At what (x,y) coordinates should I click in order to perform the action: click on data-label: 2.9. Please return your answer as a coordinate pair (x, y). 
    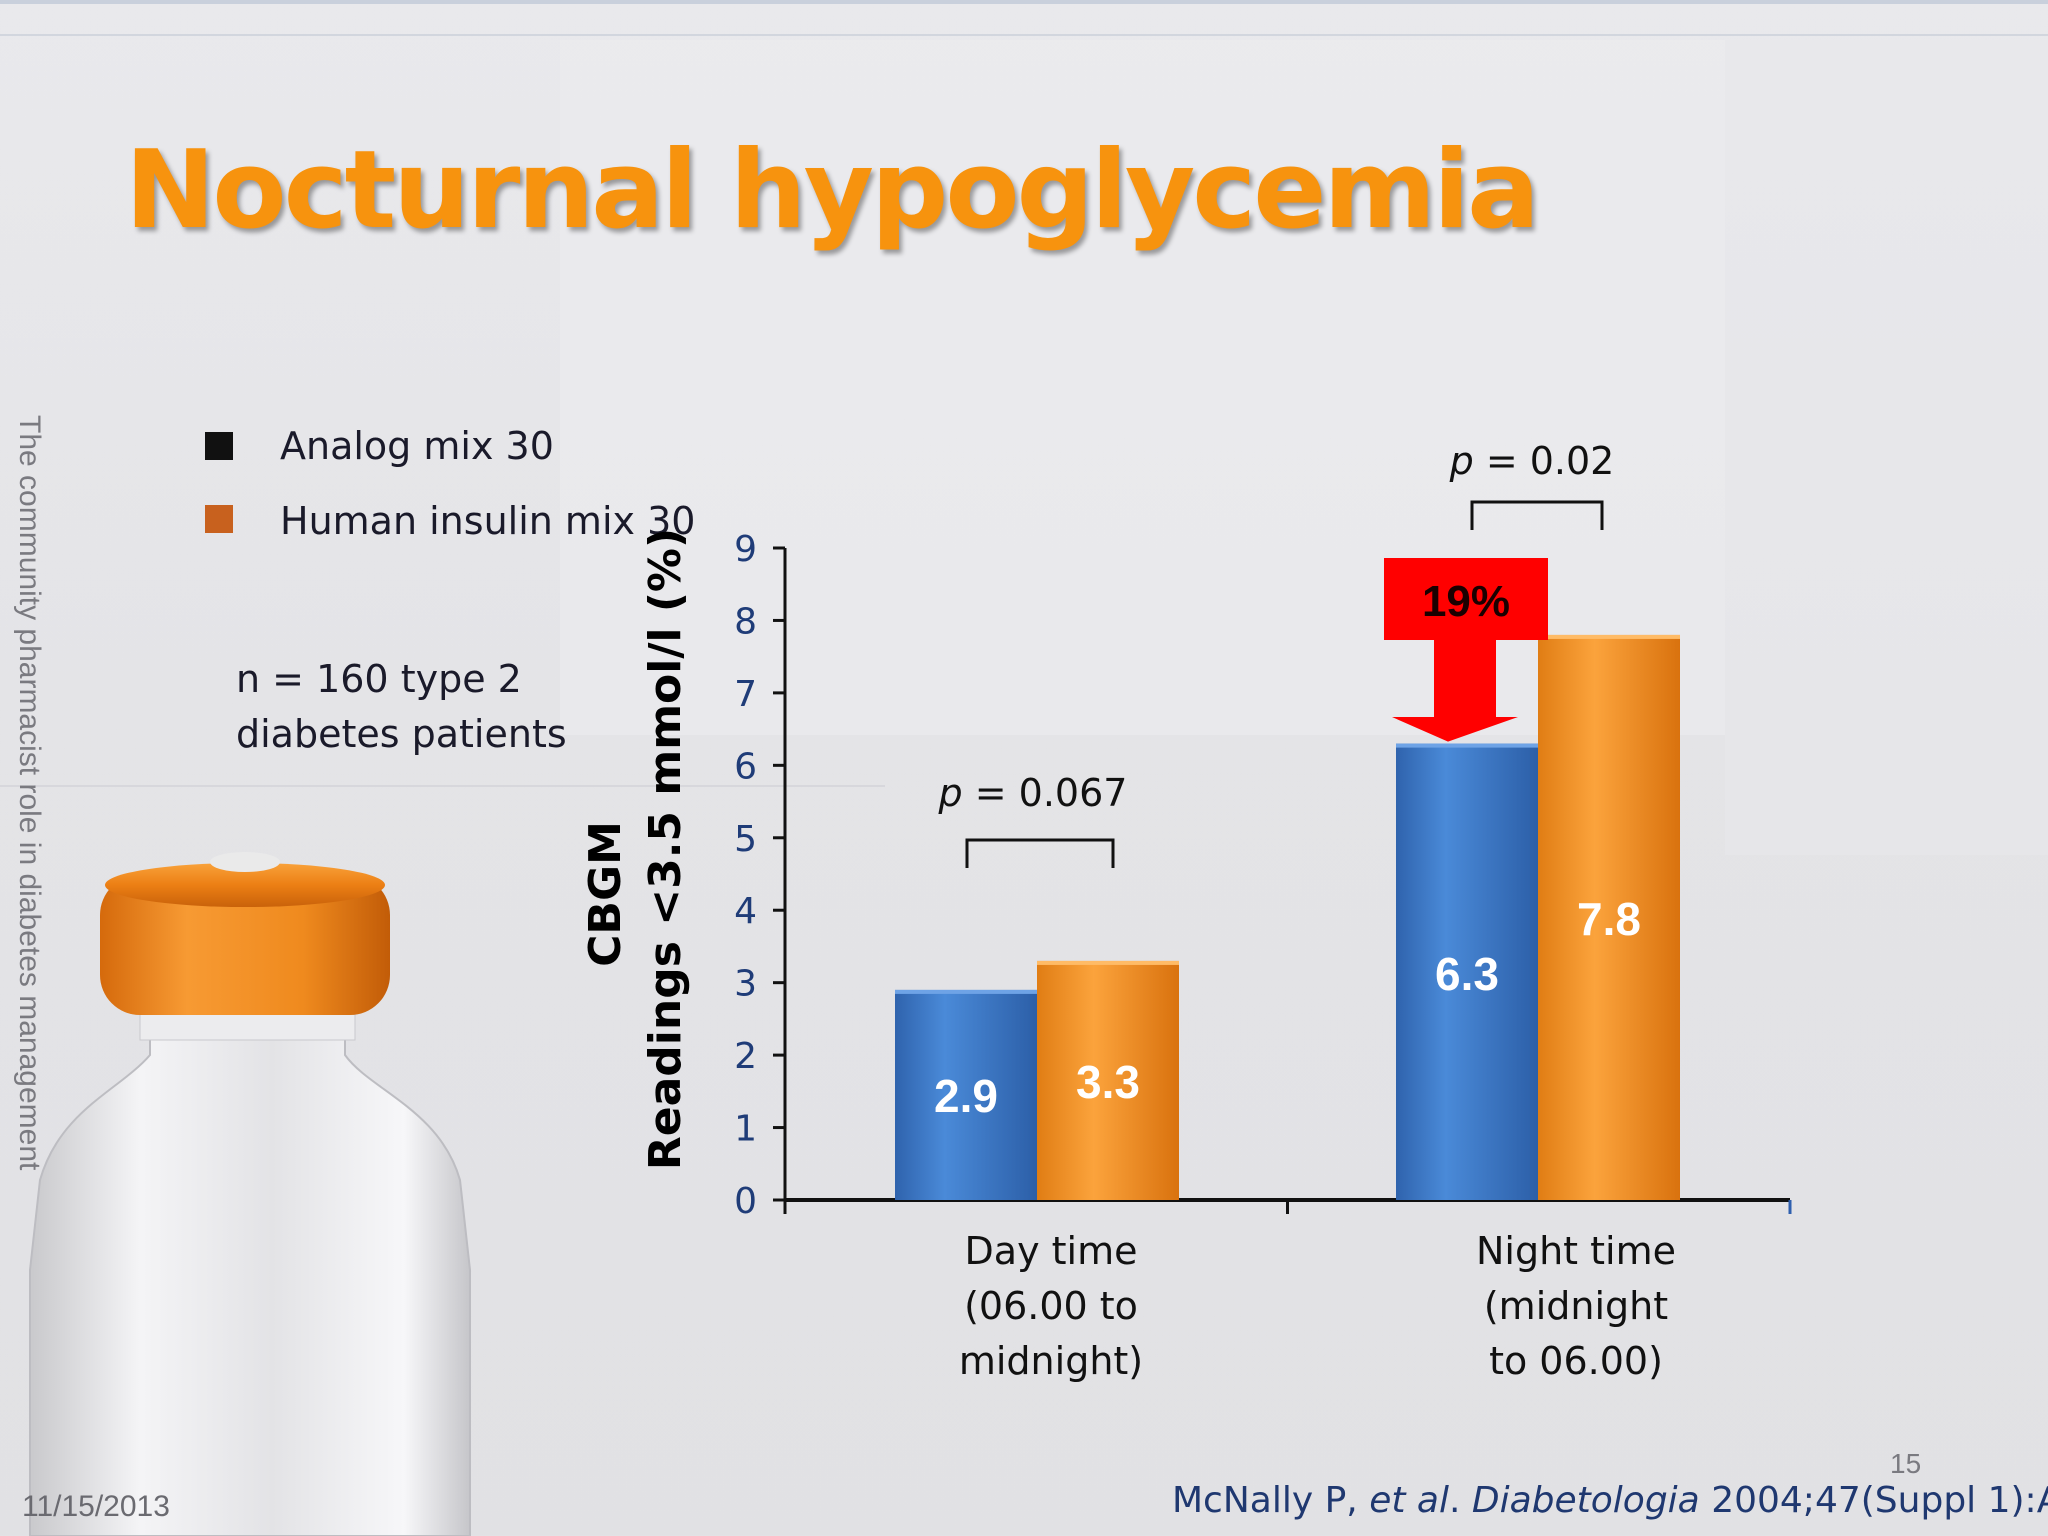
    Looking at the image, I should click on (966, 1096).